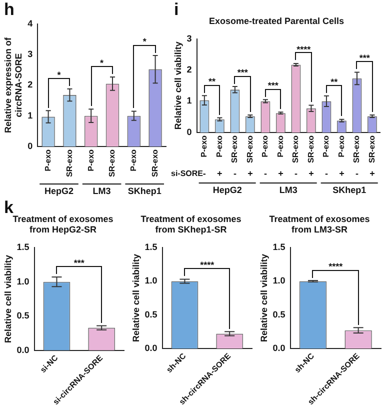 The image size is (385, 412). I want to click on chart-title: Treatment of exosomes from HepG2-SR, so click(63, 224).